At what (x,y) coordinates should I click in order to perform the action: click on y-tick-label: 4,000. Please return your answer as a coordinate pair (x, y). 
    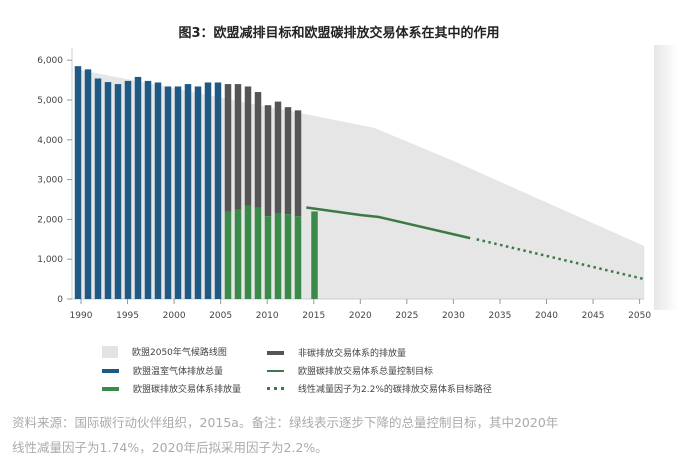
    Looking at the image, I should click on (50, 141).